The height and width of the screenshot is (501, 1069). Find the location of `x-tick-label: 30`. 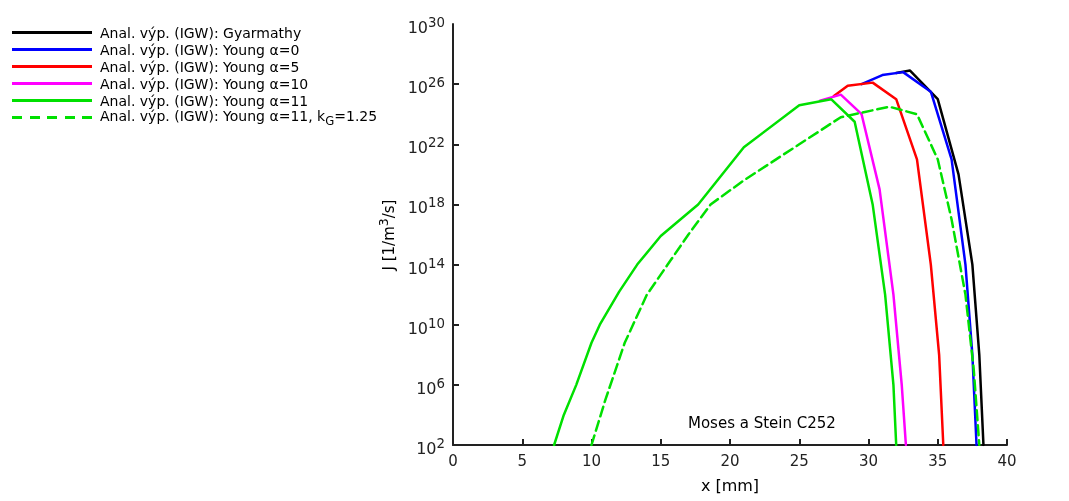

x-tick-label: 30 is located at coordinates (868, 461).